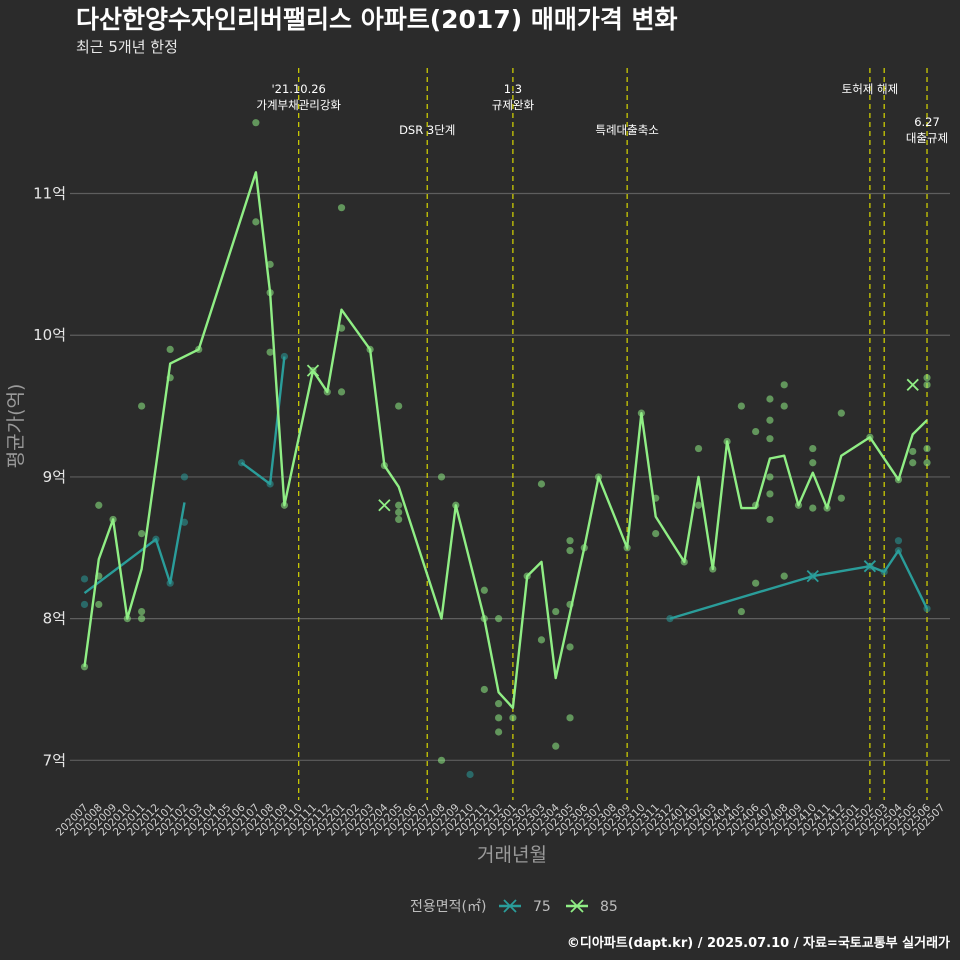 The image size is (960, 960). I want to click on y-tick-label: 11억, so click(49, 194).